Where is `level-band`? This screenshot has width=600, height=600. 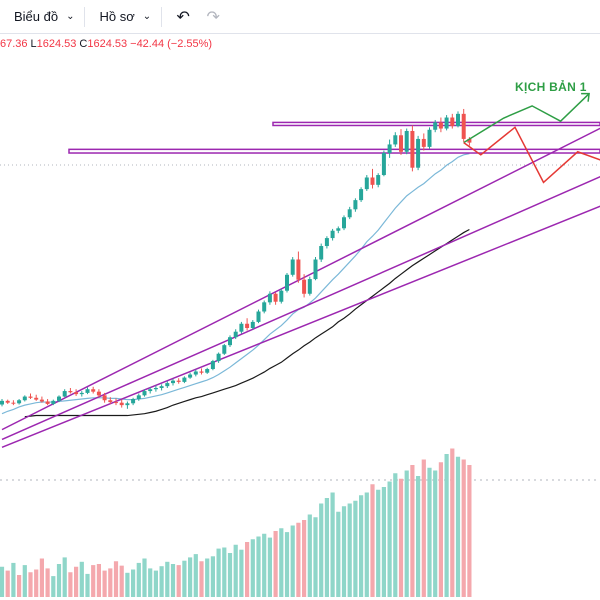
level-band is located at coordinates (334, 151).